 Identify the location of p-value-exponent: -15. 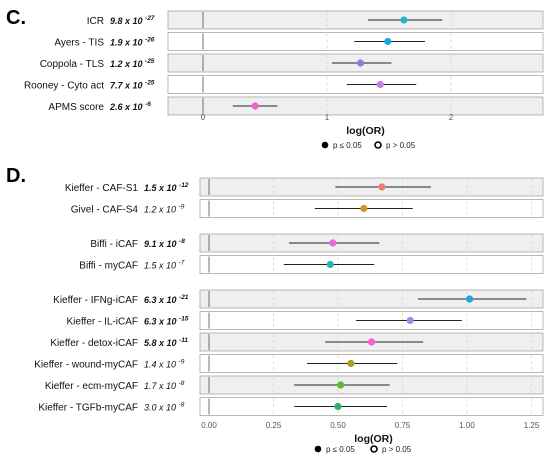
(184, 319).